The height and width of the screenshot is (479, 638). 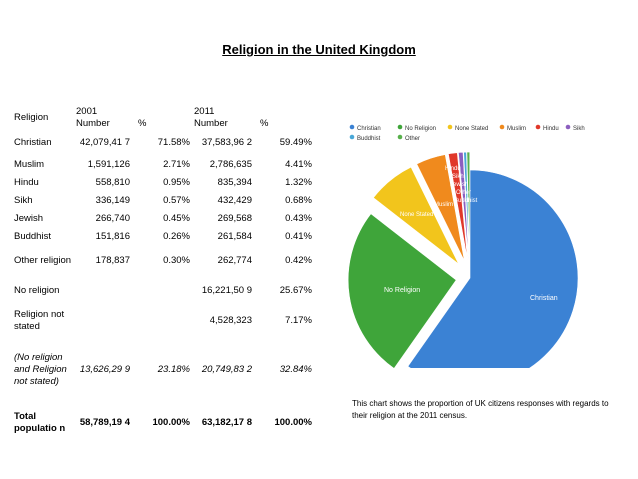 I want to click on legend-swatch-christian, so click(x=352, y=127).